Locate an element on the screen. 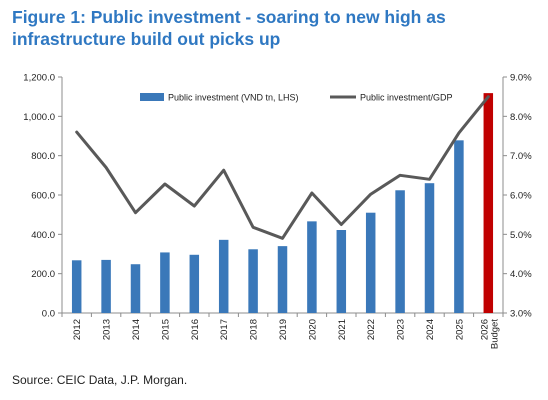 The width and height of the screenshot is (548, 400). legend-line-label: Public investment/GDP is located at coordinates (406, 98).